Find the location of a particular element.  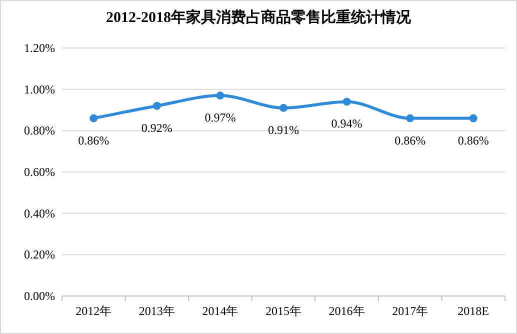

y-tick-label: 1.00% is located at coordinates (39, 89).